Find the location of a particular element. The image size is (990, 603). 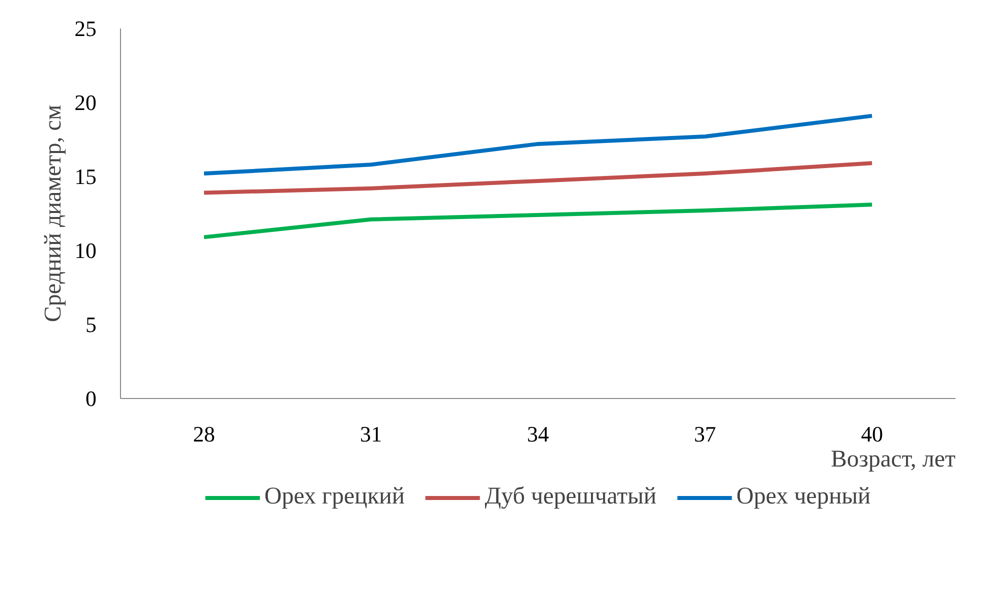

y-tick-label: 20 is located at coordinates (85, 102).